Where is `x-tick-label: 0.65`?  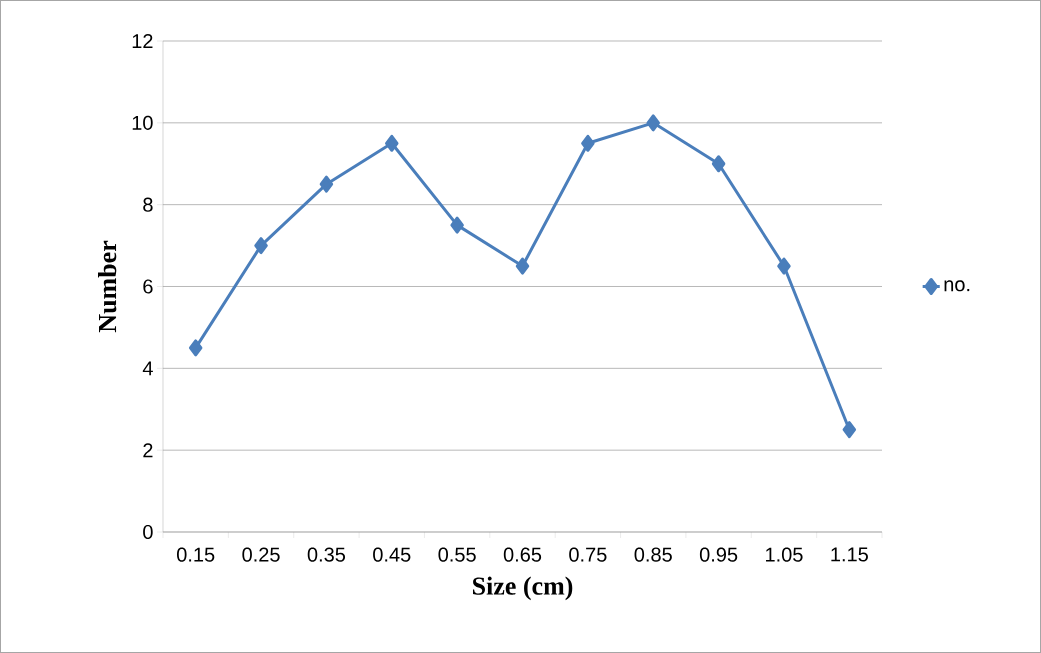
x-tick-label: 0.65 is located at coordinates (522, 554).